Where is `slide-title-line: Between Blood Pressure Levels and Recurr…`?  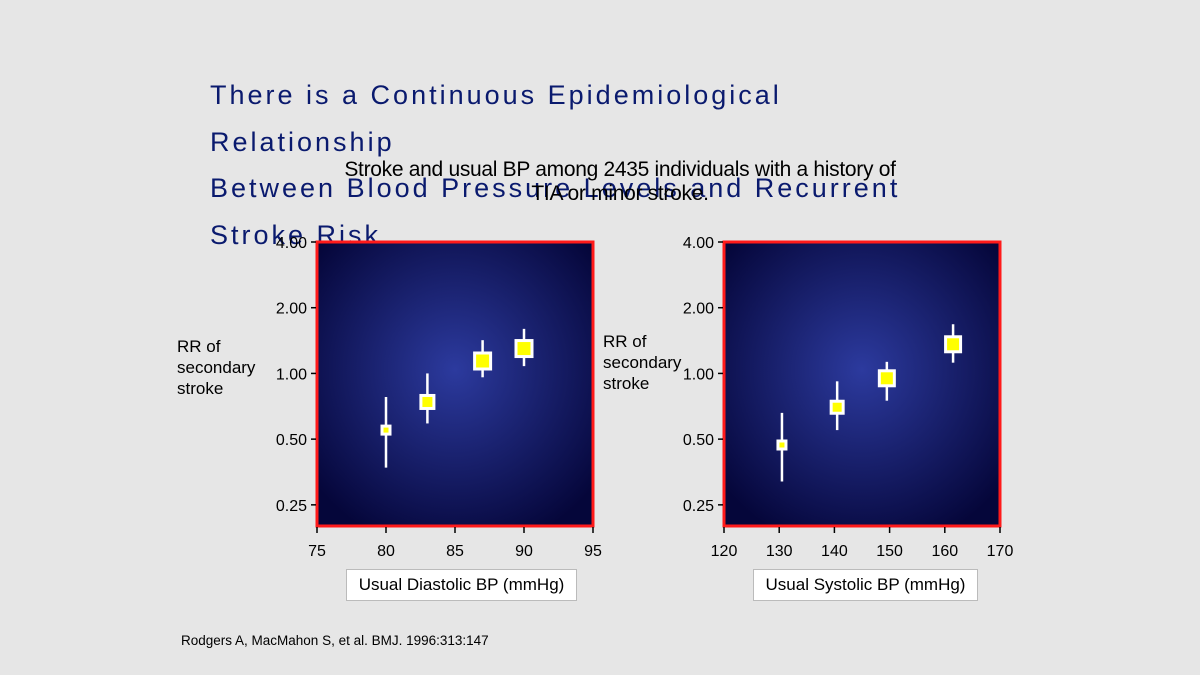
slide-title-line: Between Blood Pressure Levels and Recurr… is located at coordinates (555, 188).